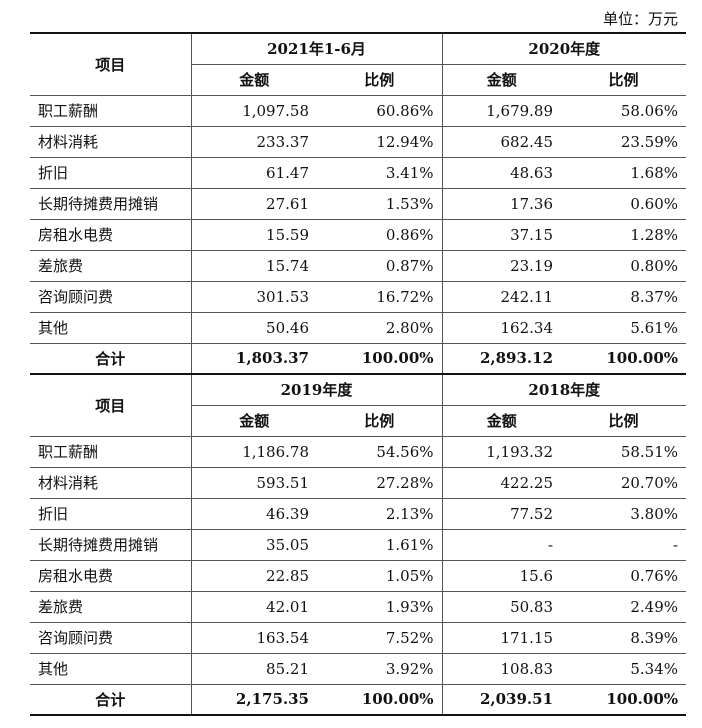 The height and width of the screenshot is (728, 702). I want to click on value-cell: 15.6, so click(501, 575).